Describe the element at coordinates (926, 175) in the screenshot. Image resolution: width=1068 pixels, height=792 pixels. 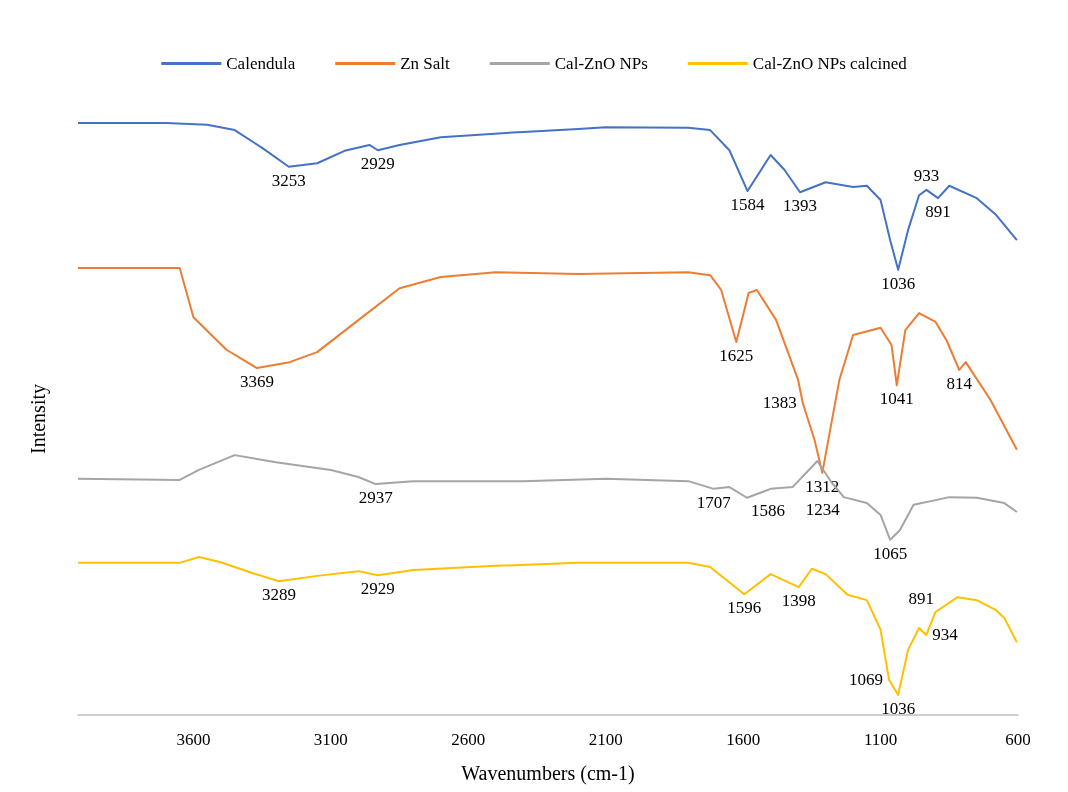
I see `annotation: 933` at that location.